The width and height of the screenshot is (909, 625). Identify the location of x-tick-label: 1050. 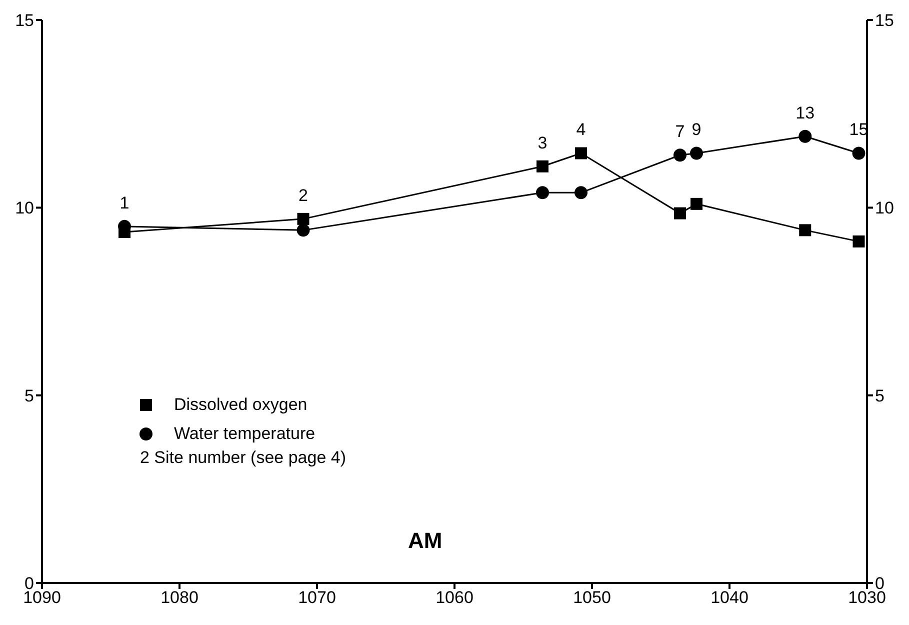
(592, 598).